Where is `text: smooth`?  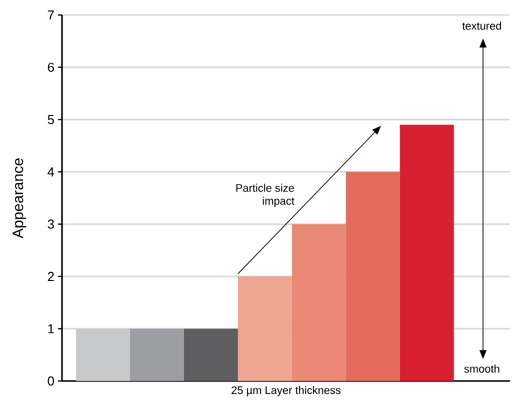 text: smooth is located at coordinates (482, 368).